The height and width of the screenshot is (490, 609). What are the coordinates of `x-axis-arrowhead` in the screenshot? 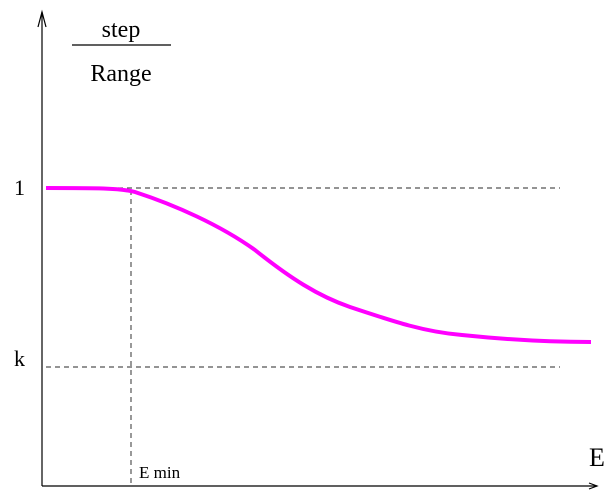 It's located at (593, 486).